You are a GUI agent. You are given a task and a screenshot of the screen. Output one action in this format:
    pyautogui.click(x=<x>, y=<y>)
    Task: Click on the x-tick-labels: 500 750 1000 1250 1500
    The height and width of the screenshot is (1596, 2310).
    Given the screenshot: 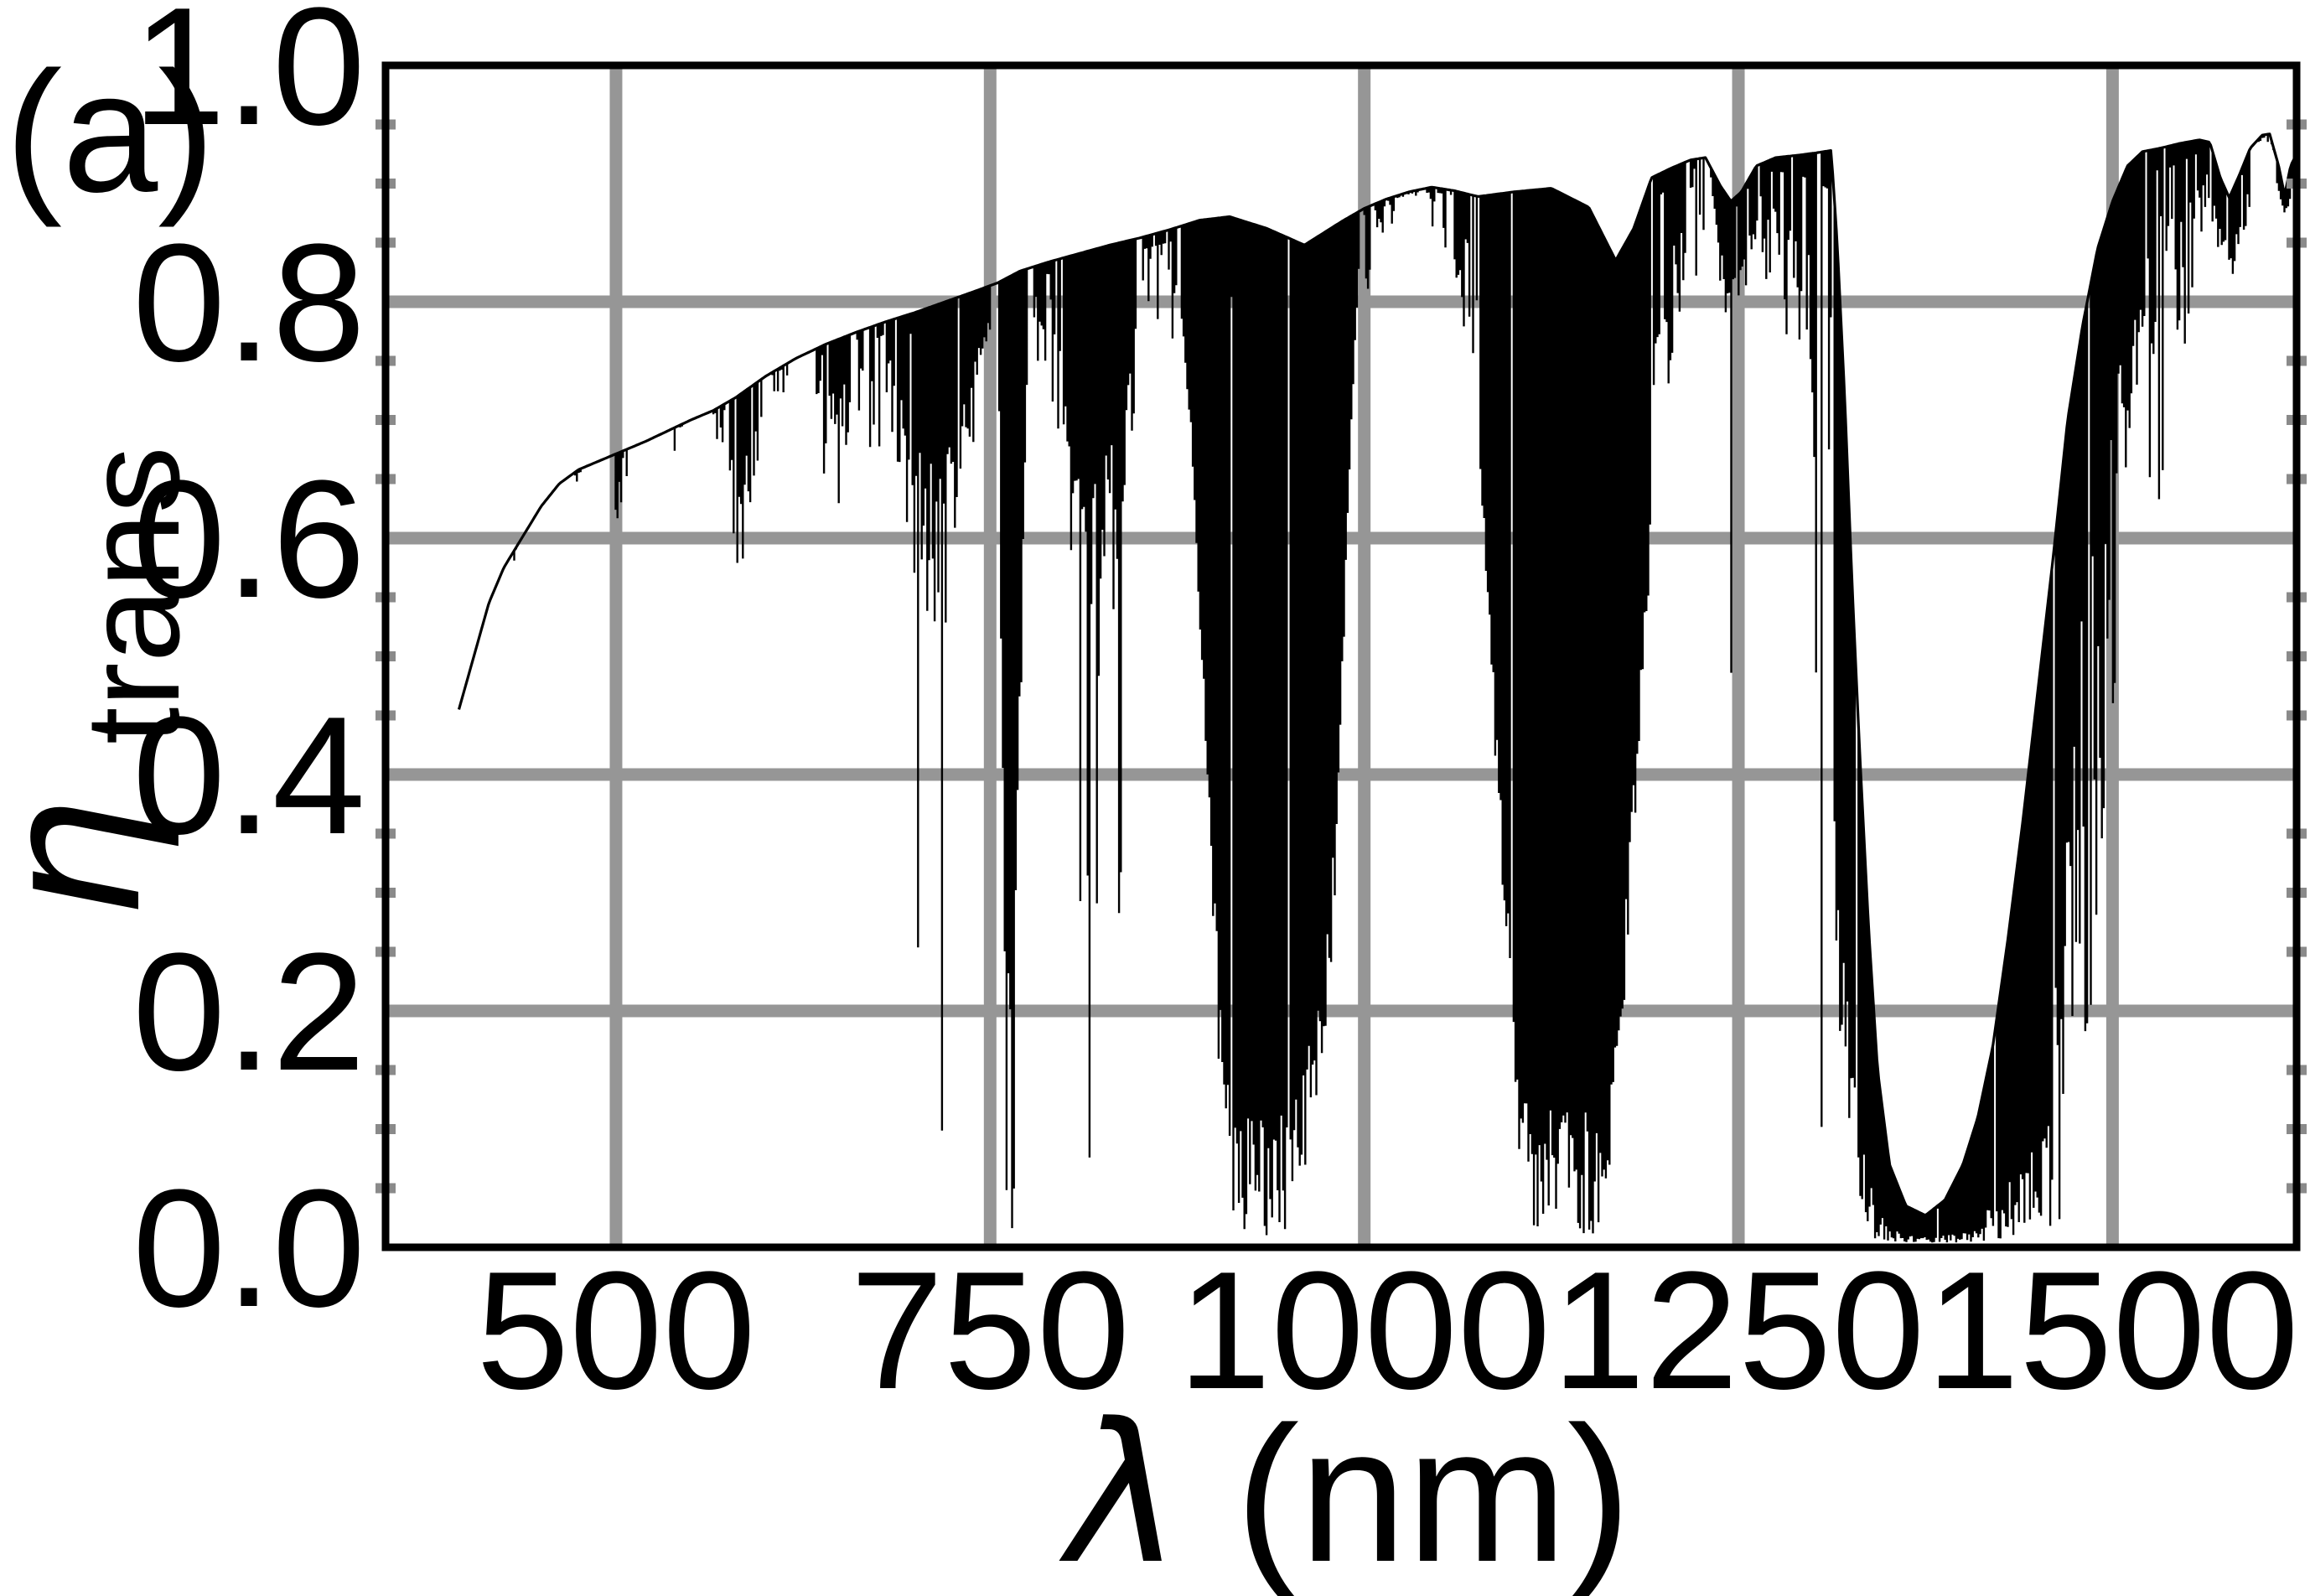 What is the action you would take?
    pyautogui.click(x=1387, y=1330)
    